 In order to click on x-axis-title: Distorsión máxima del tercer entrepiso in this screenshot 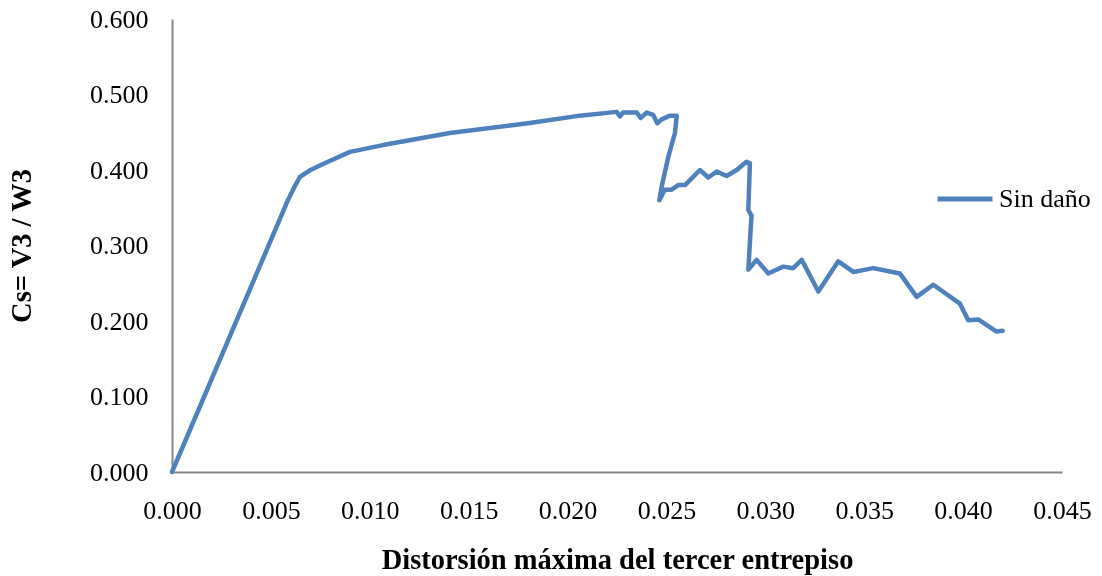, I will do `click(617, 559)`.